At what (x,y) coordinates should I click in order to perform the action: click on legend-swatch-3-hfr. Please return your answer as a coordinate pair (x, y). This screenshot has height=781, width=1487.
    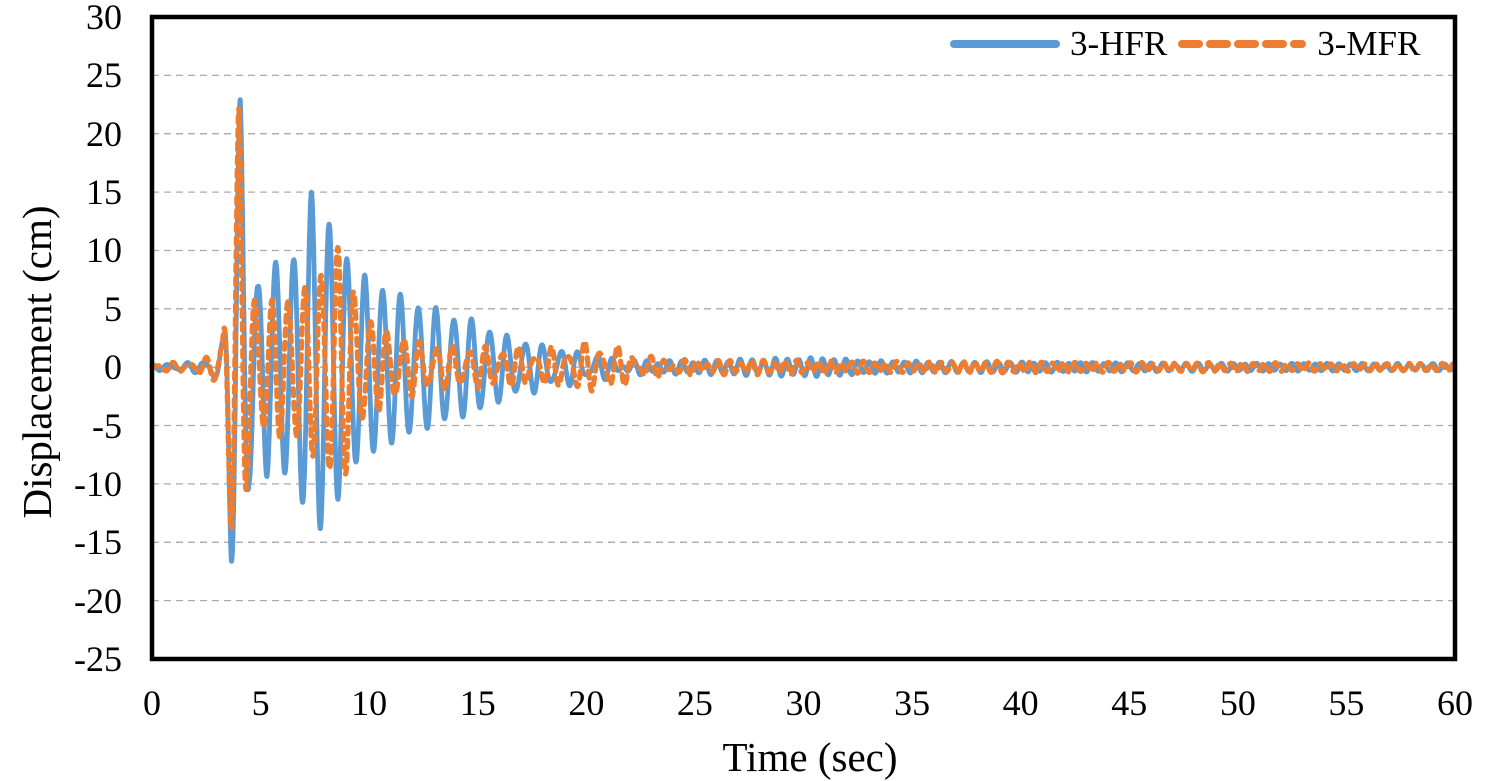
    Looking at the image, I should click on (1005, 44).